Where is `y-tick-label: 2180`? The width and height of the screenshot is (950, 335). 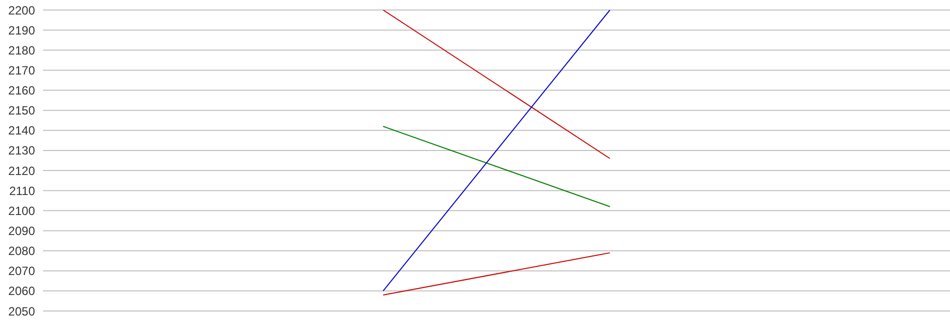
y-tick-label: 2180 is located at coordinates (22, 50).